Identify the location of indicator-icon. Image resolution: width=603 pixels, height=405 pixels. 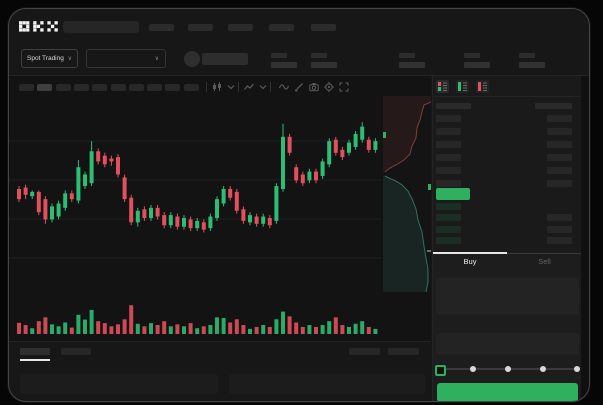
(284, 87).